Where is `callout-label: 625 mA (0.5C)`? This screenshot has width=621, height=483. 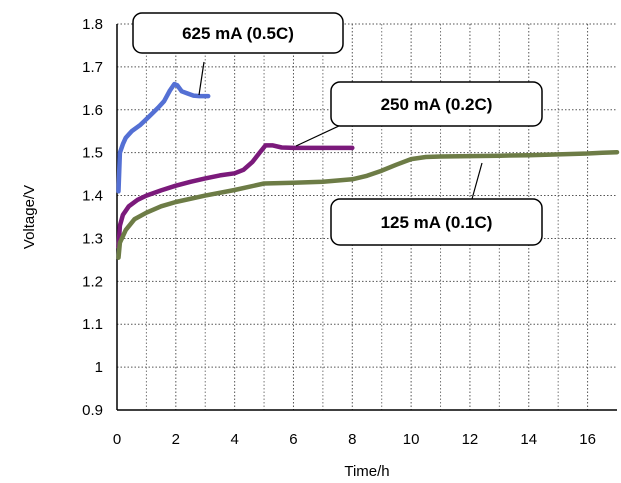
callout-label: 625 mA (0.5C) is located at coordinates (238, 33).